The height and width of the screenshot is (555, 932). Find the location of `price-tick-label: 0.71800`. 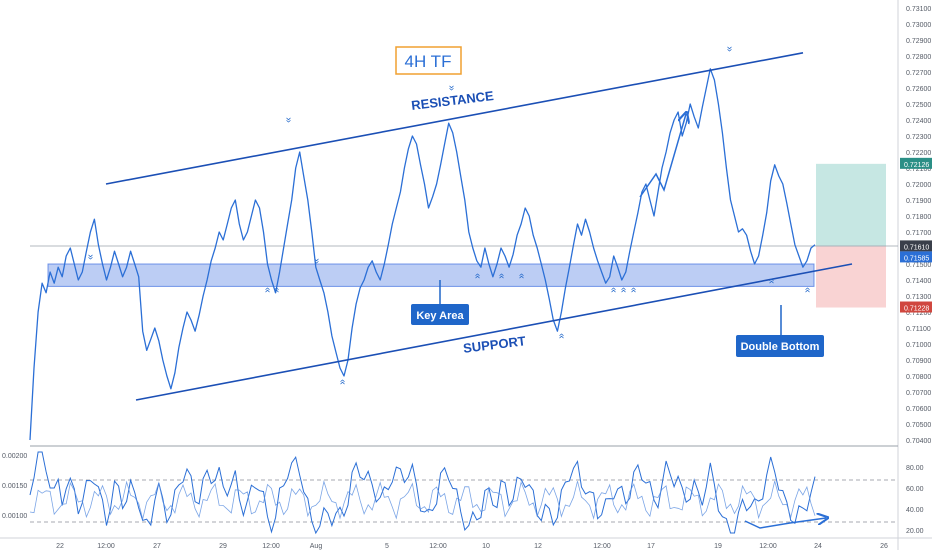

price-tick-label: 0.71800 is located at coordinates (918, 217).